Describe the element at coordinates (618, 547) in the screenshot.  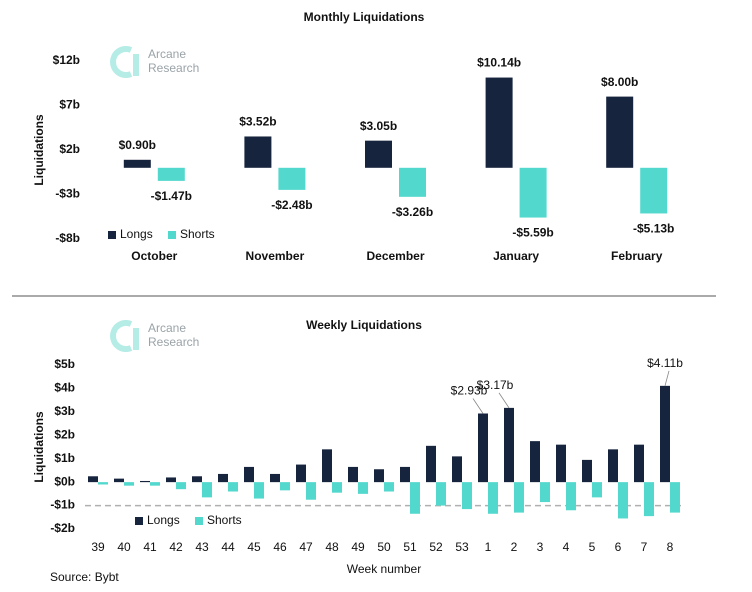
I see `x-tick-label: 6` at that location.